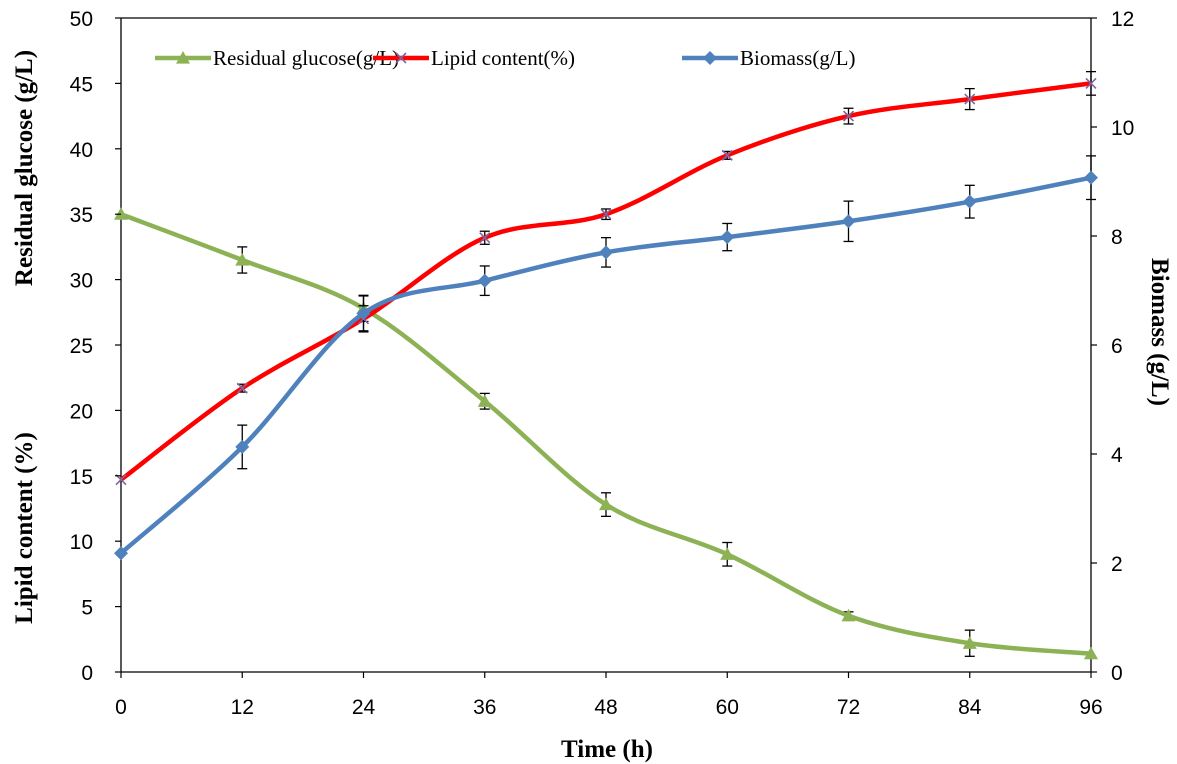  What do you see at coordinates (1117, 564) in the screenshot?
I see `right-tick-label: 2` at bounding box center [1117, 564].